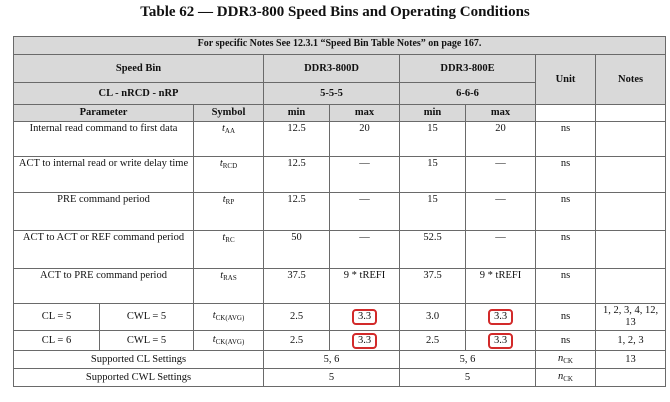 The height and width of the screenshot is (402, 670). I want to click on table-row: PRE command period tRP 12.5 — 15 — ns, so click(340, 211).